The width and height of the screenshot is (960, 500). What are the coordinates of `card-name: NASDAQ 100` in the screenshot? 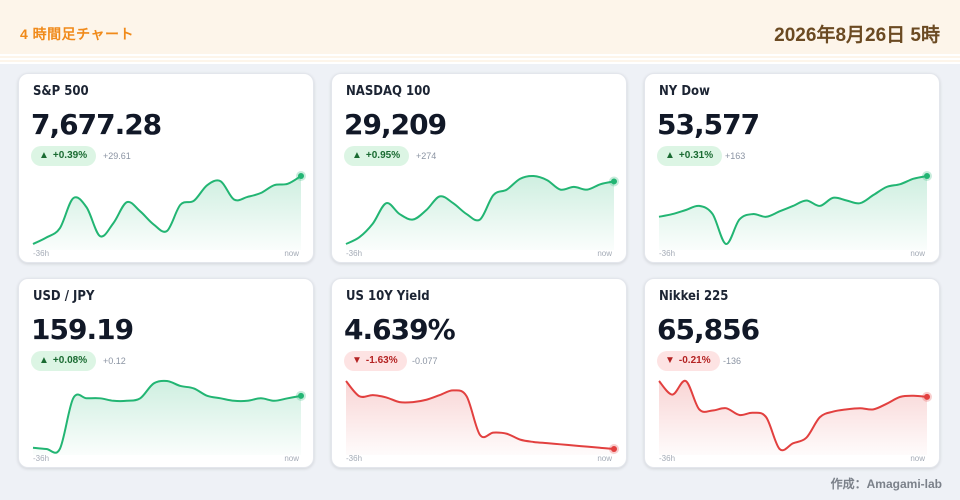 It's located at (388, 91).